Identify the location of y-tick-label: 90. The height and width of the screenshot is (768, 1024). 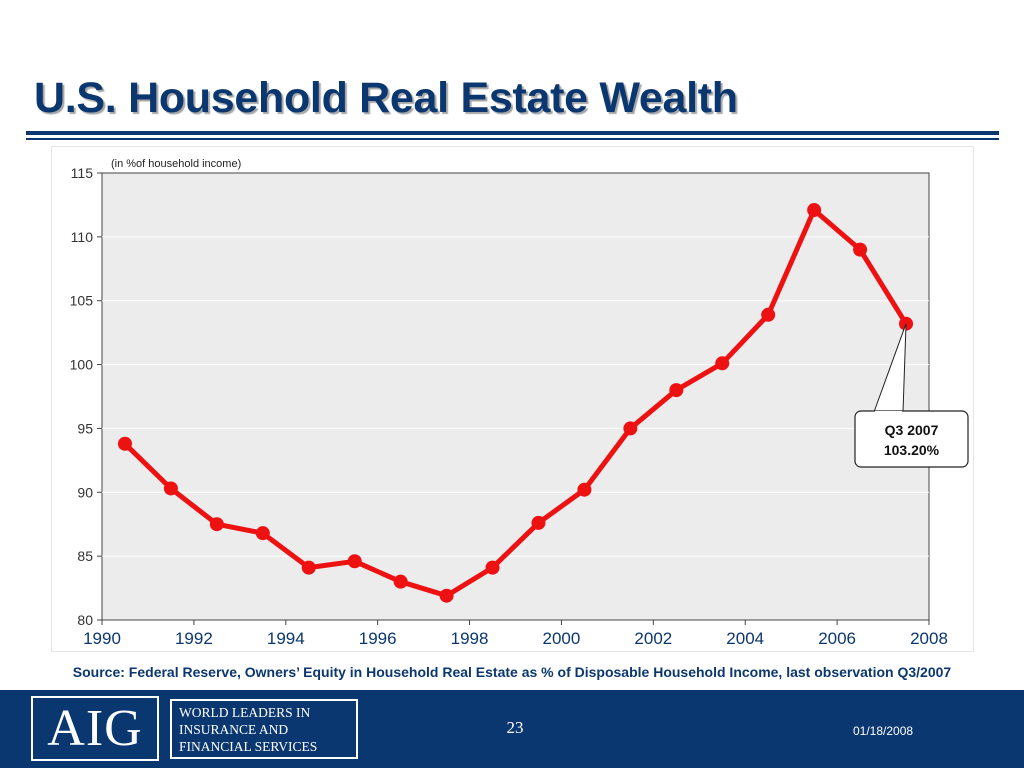
(85, 492).